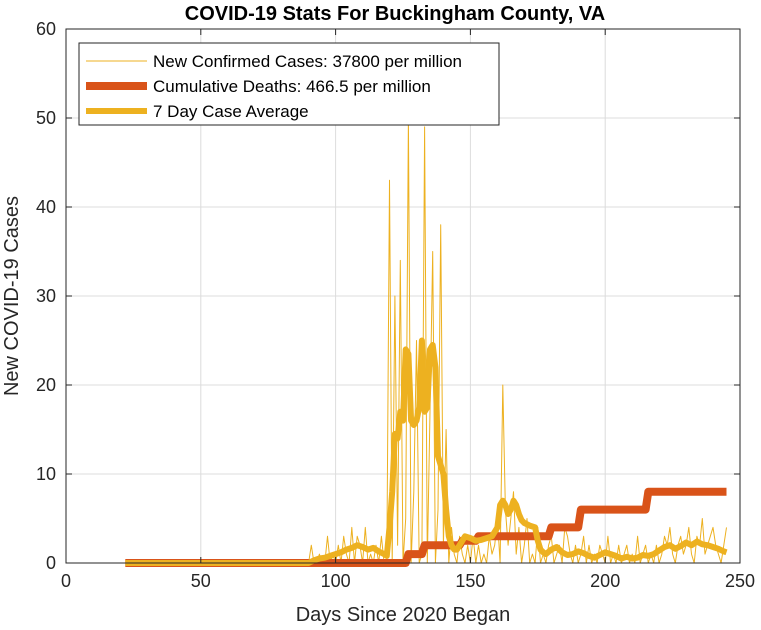  Describe the element at coordinates (46, 296) in the screenshot. I see `y-tick-label: 30` at that location.